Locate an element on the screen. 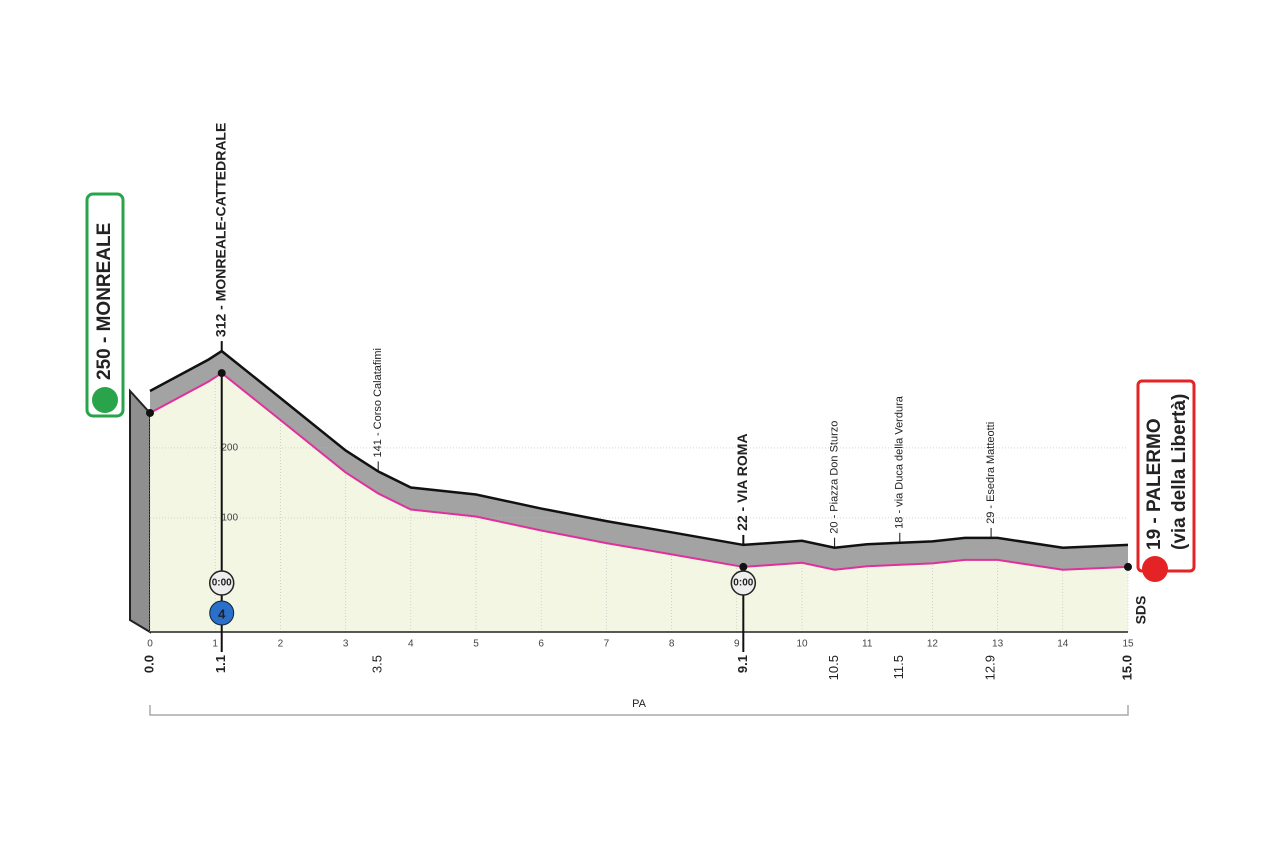  logo: SDS is located at coordinates (1141, 610).